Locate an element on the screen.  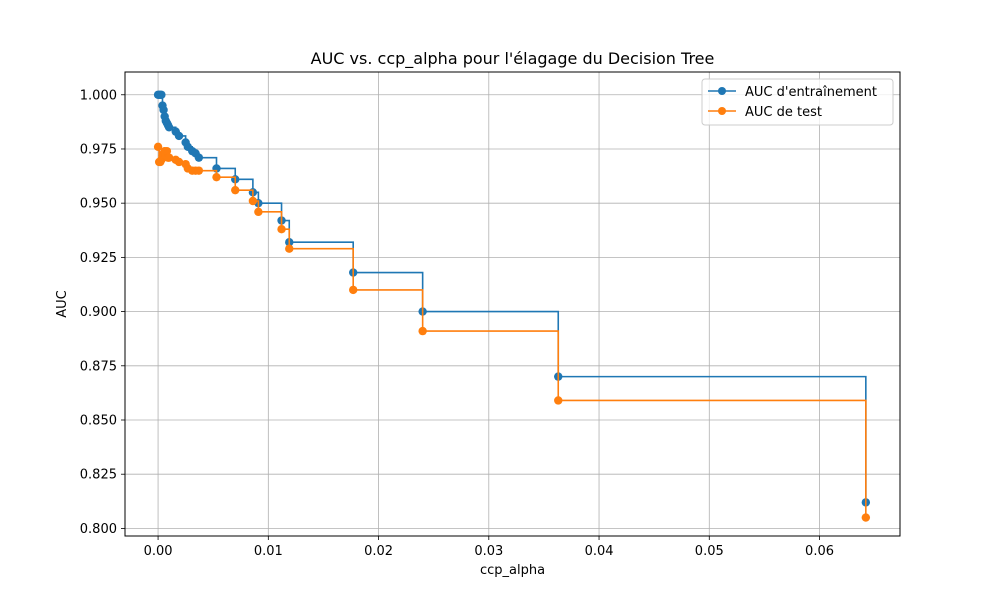
x-tick-label: 0.00 is located at coordinates (158, 551).